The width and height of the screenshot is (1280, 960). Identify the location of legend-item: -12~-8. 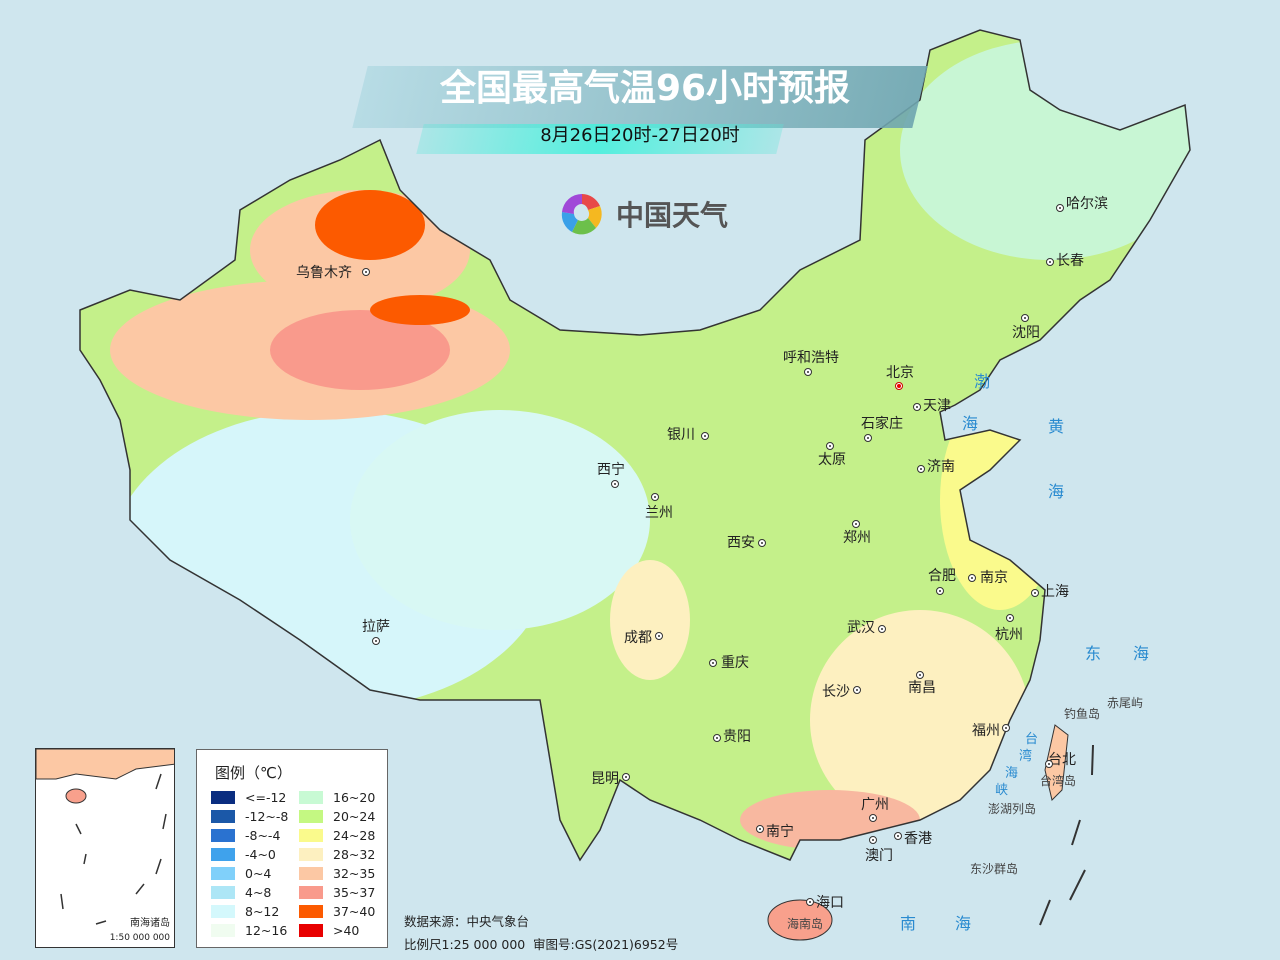
(249, 816).